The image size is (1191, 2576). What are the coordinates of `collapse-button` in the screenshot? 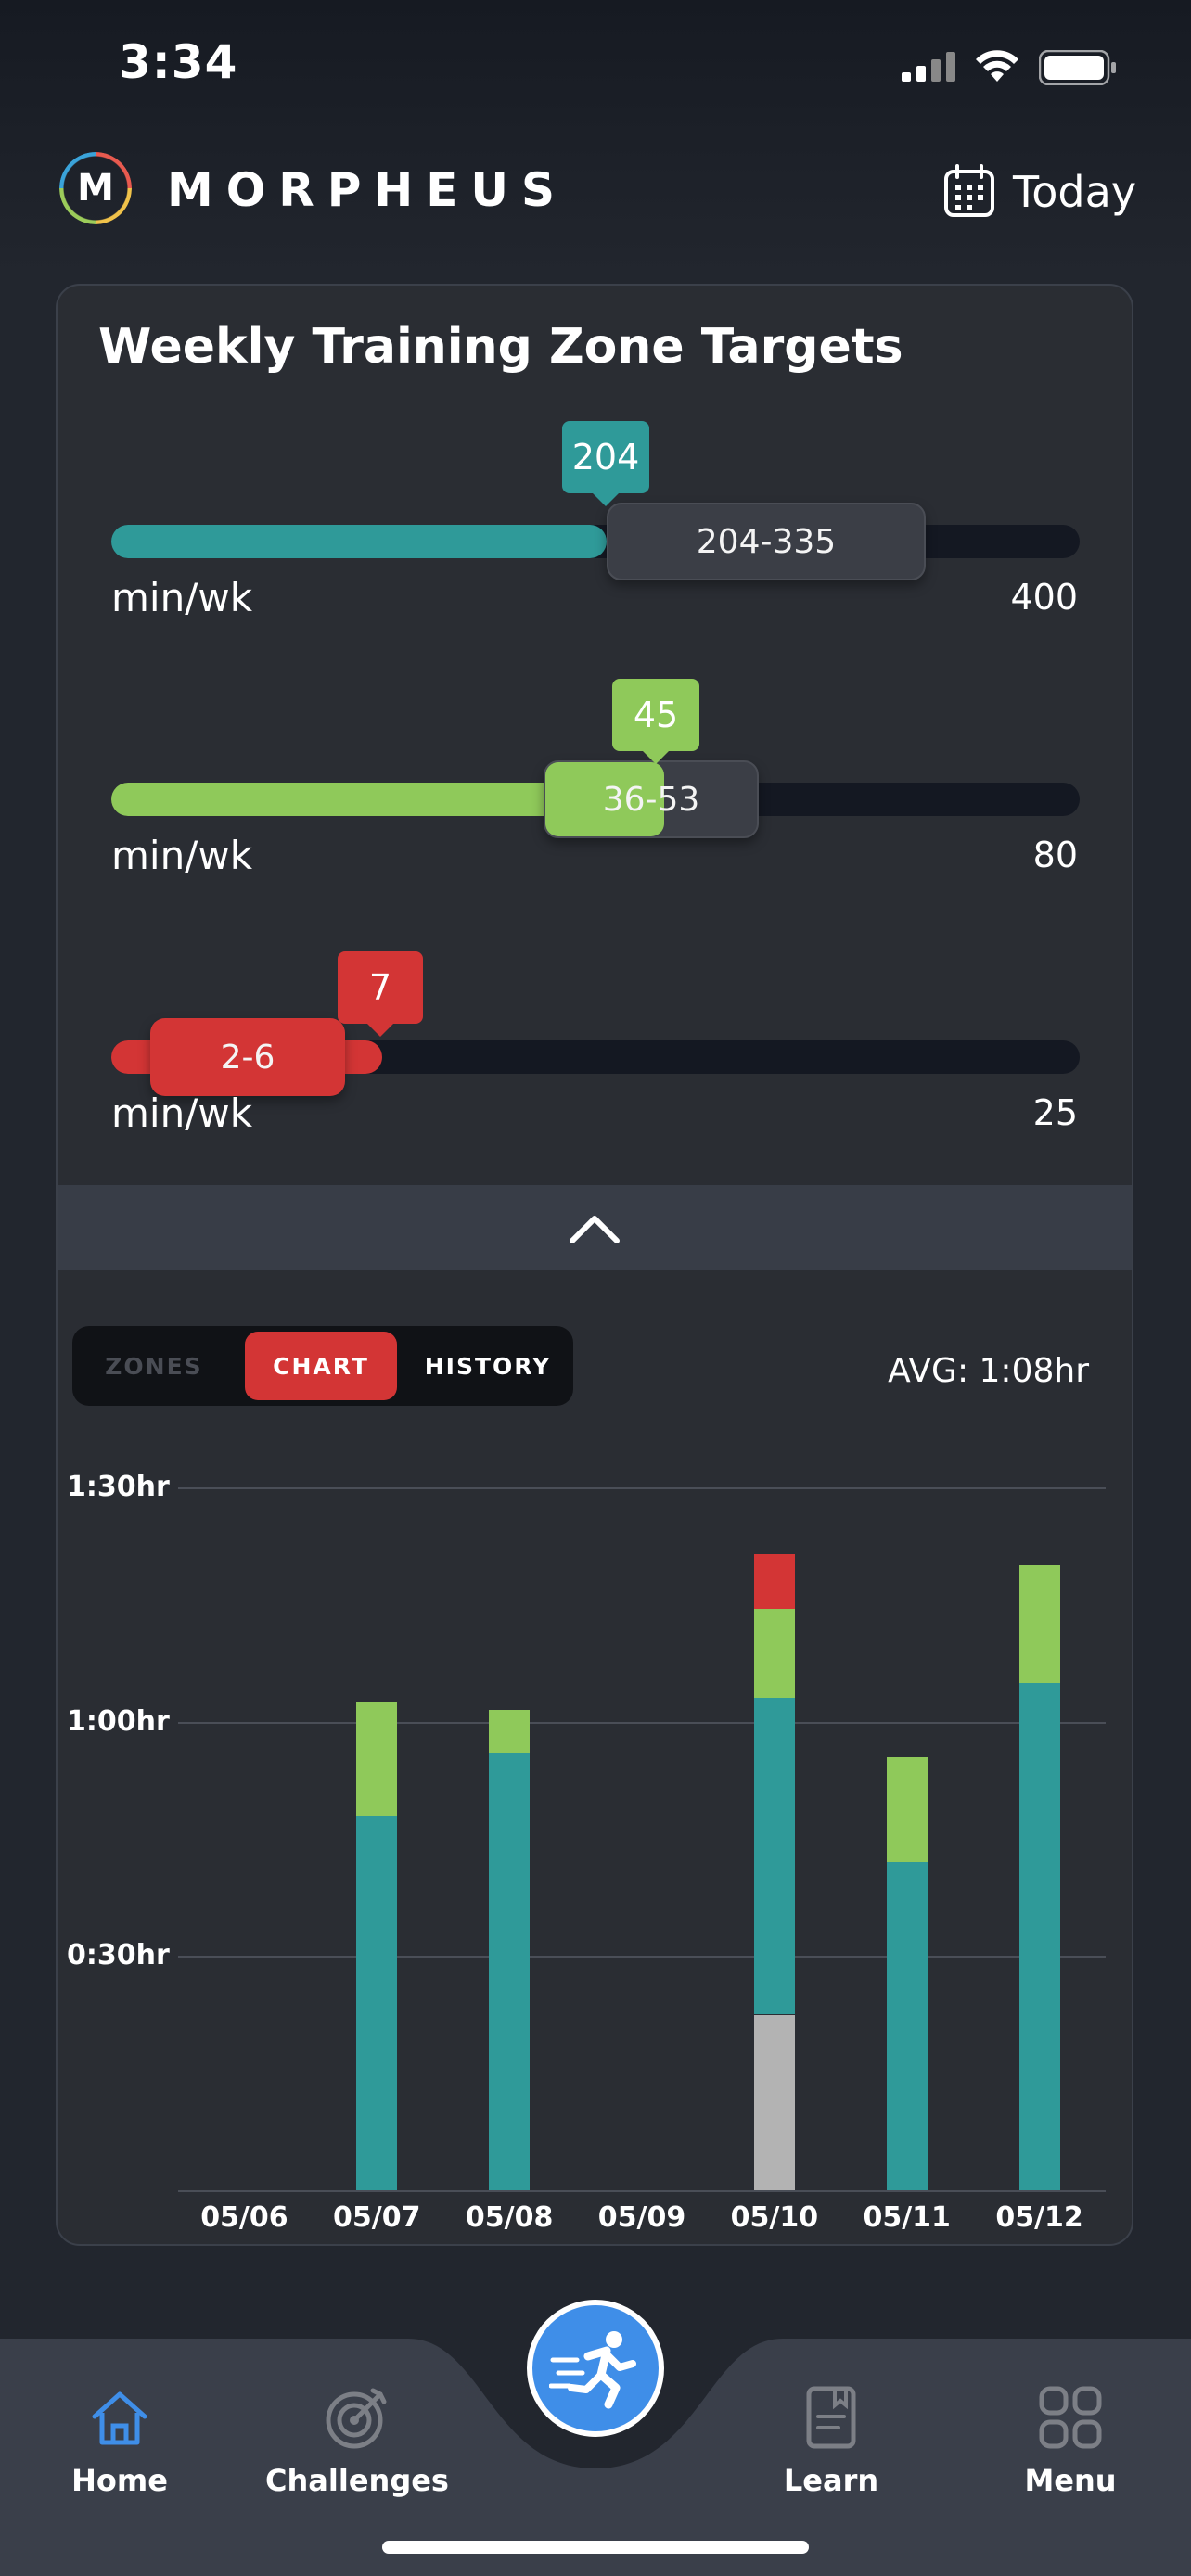 It's located at (595, 1227).